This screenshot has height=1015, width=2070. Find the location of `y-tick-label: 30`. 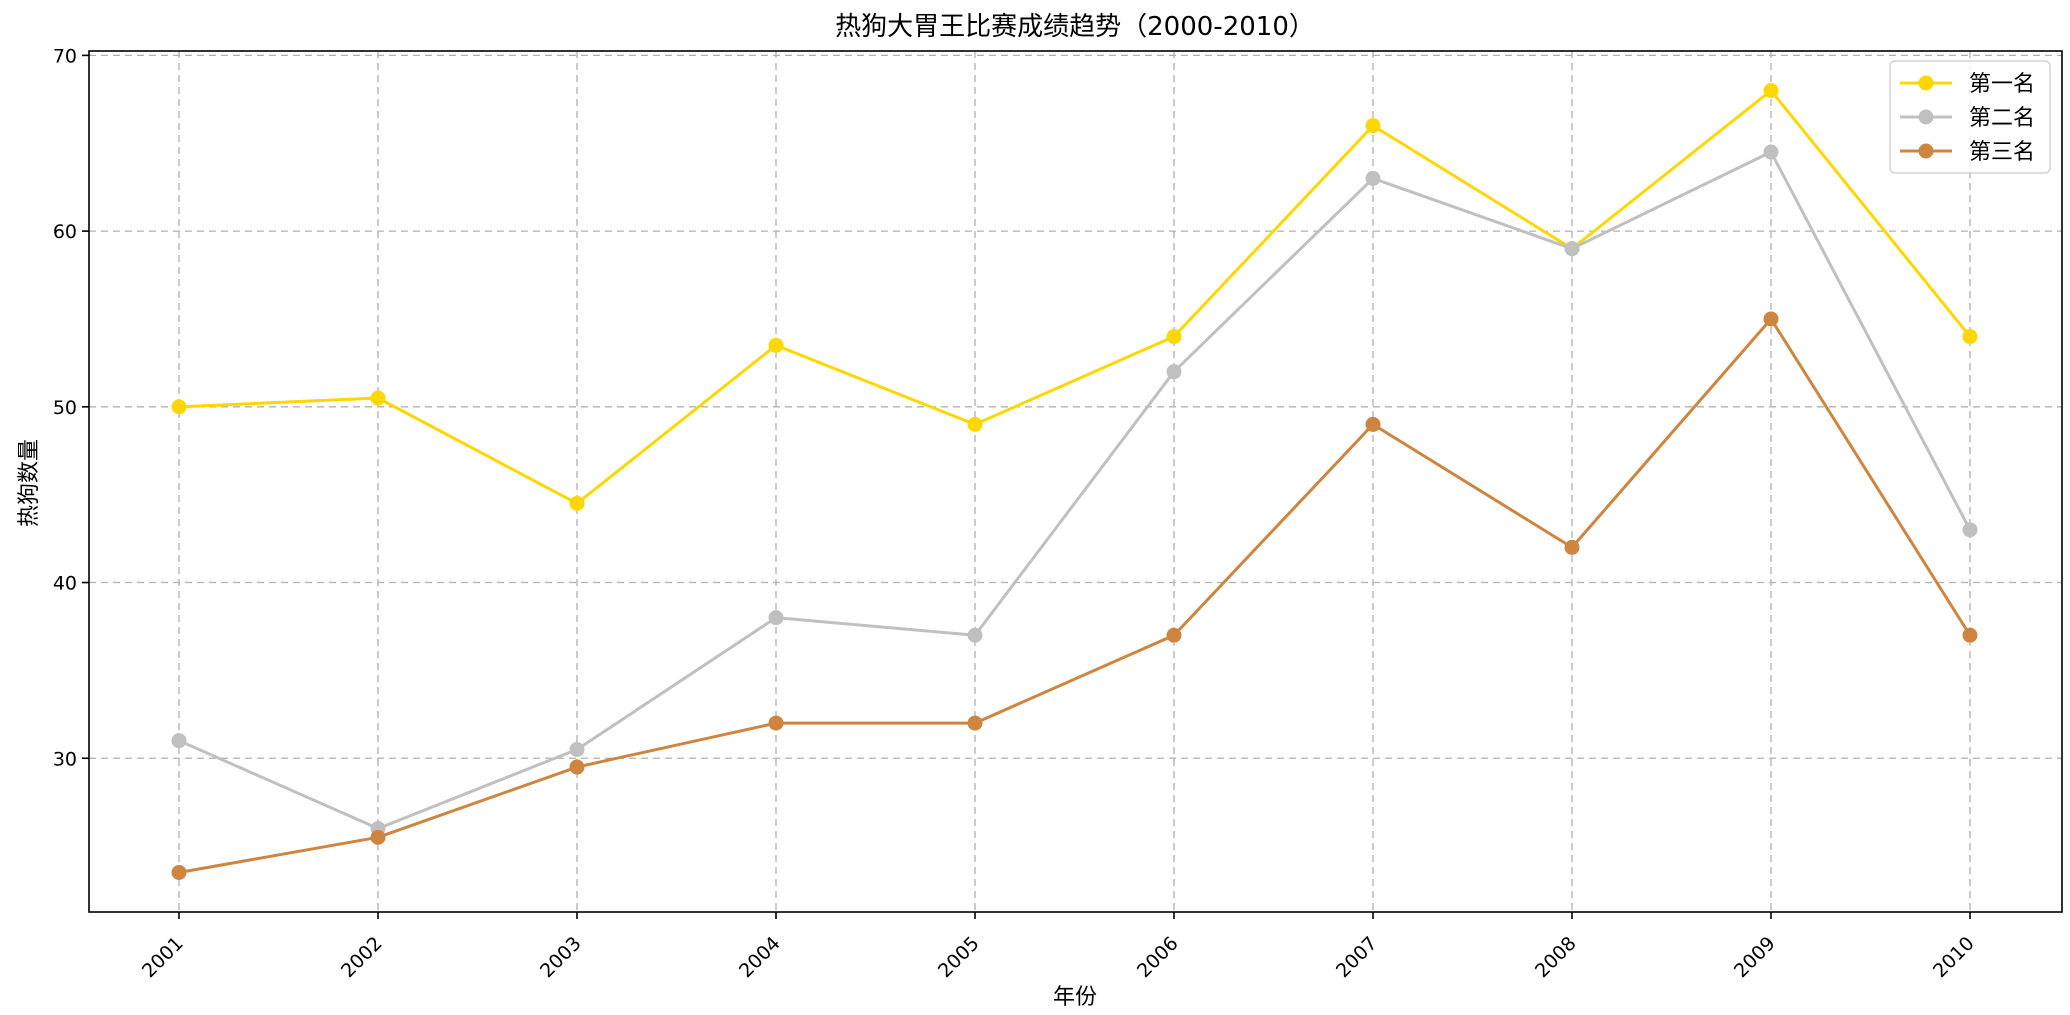

y-tick-label: 30 is located at coordinates (65, 759).